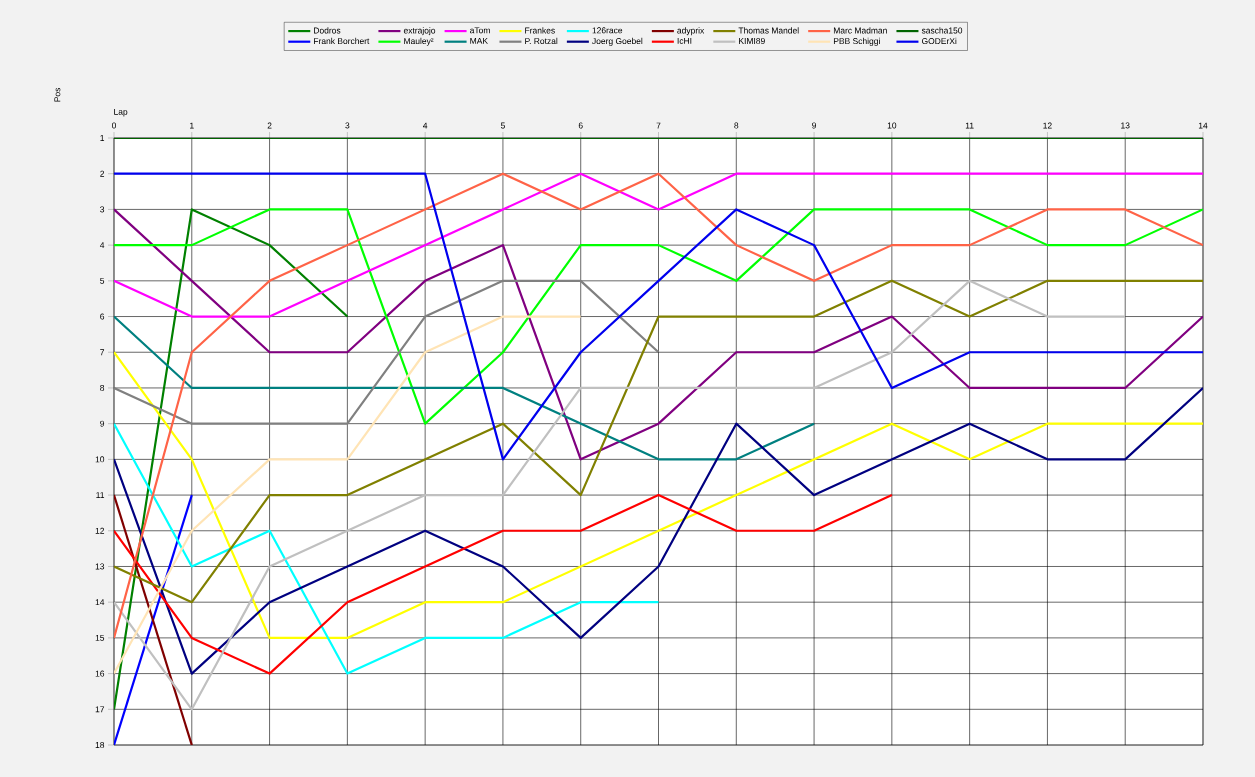 The width and height of the screenshot is (1255, 777). Describe the element at coordinates (691, 31) in the screenshot. I see `legend-label: adyprix` at that location.